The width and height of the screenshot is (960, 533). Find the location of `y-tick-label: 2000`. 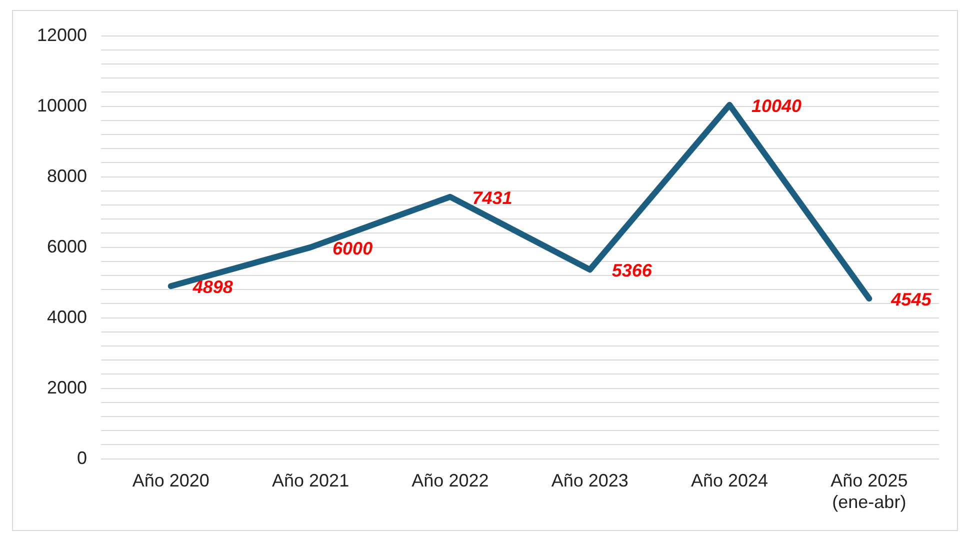

y-tick-label: 2000 is located at coordinates (67, 387).